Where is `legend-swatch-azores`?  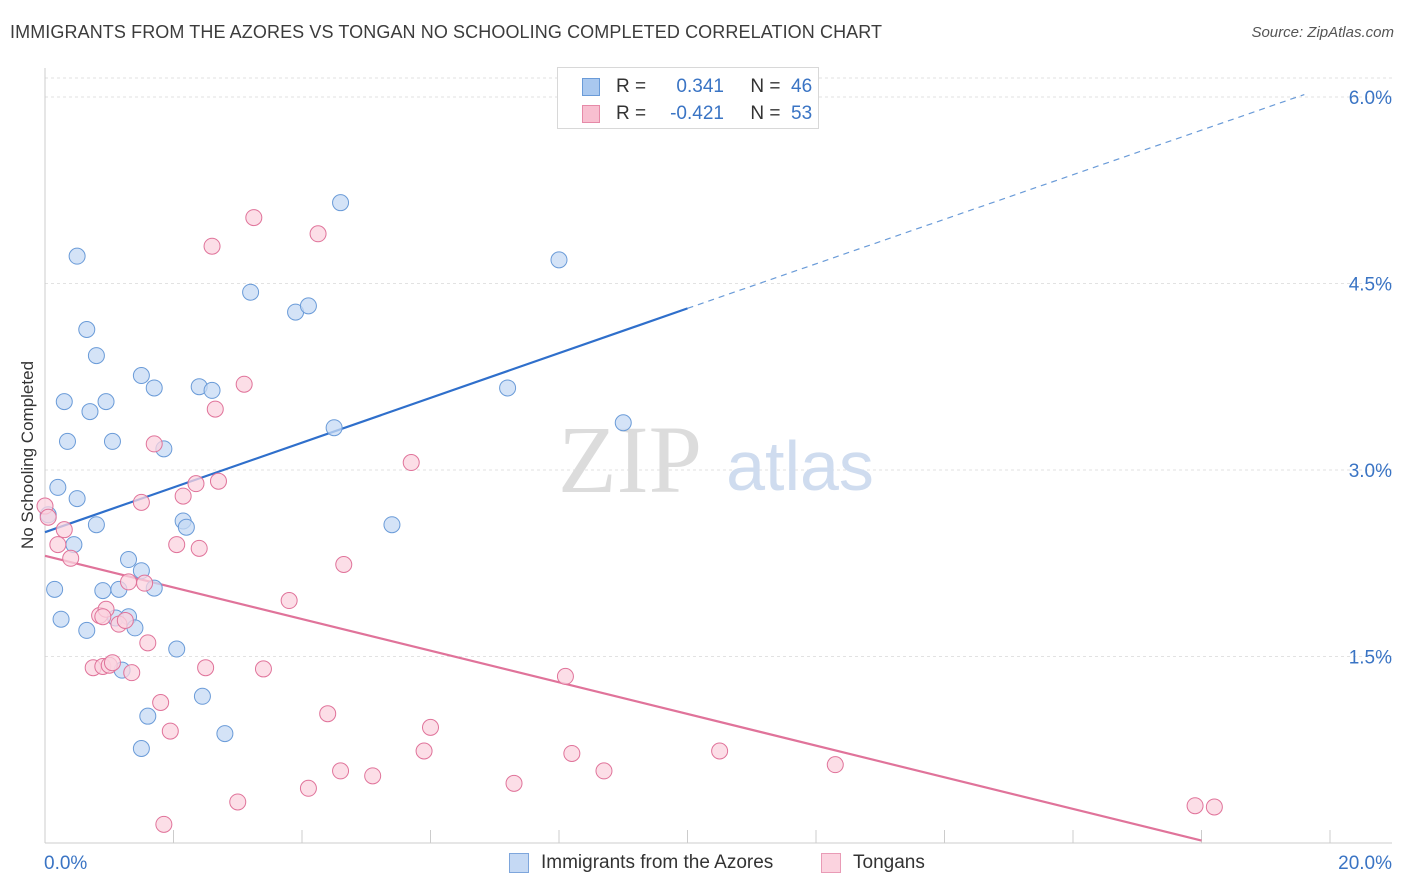
legend-swatch-azores is located at coordinates (591, 87).